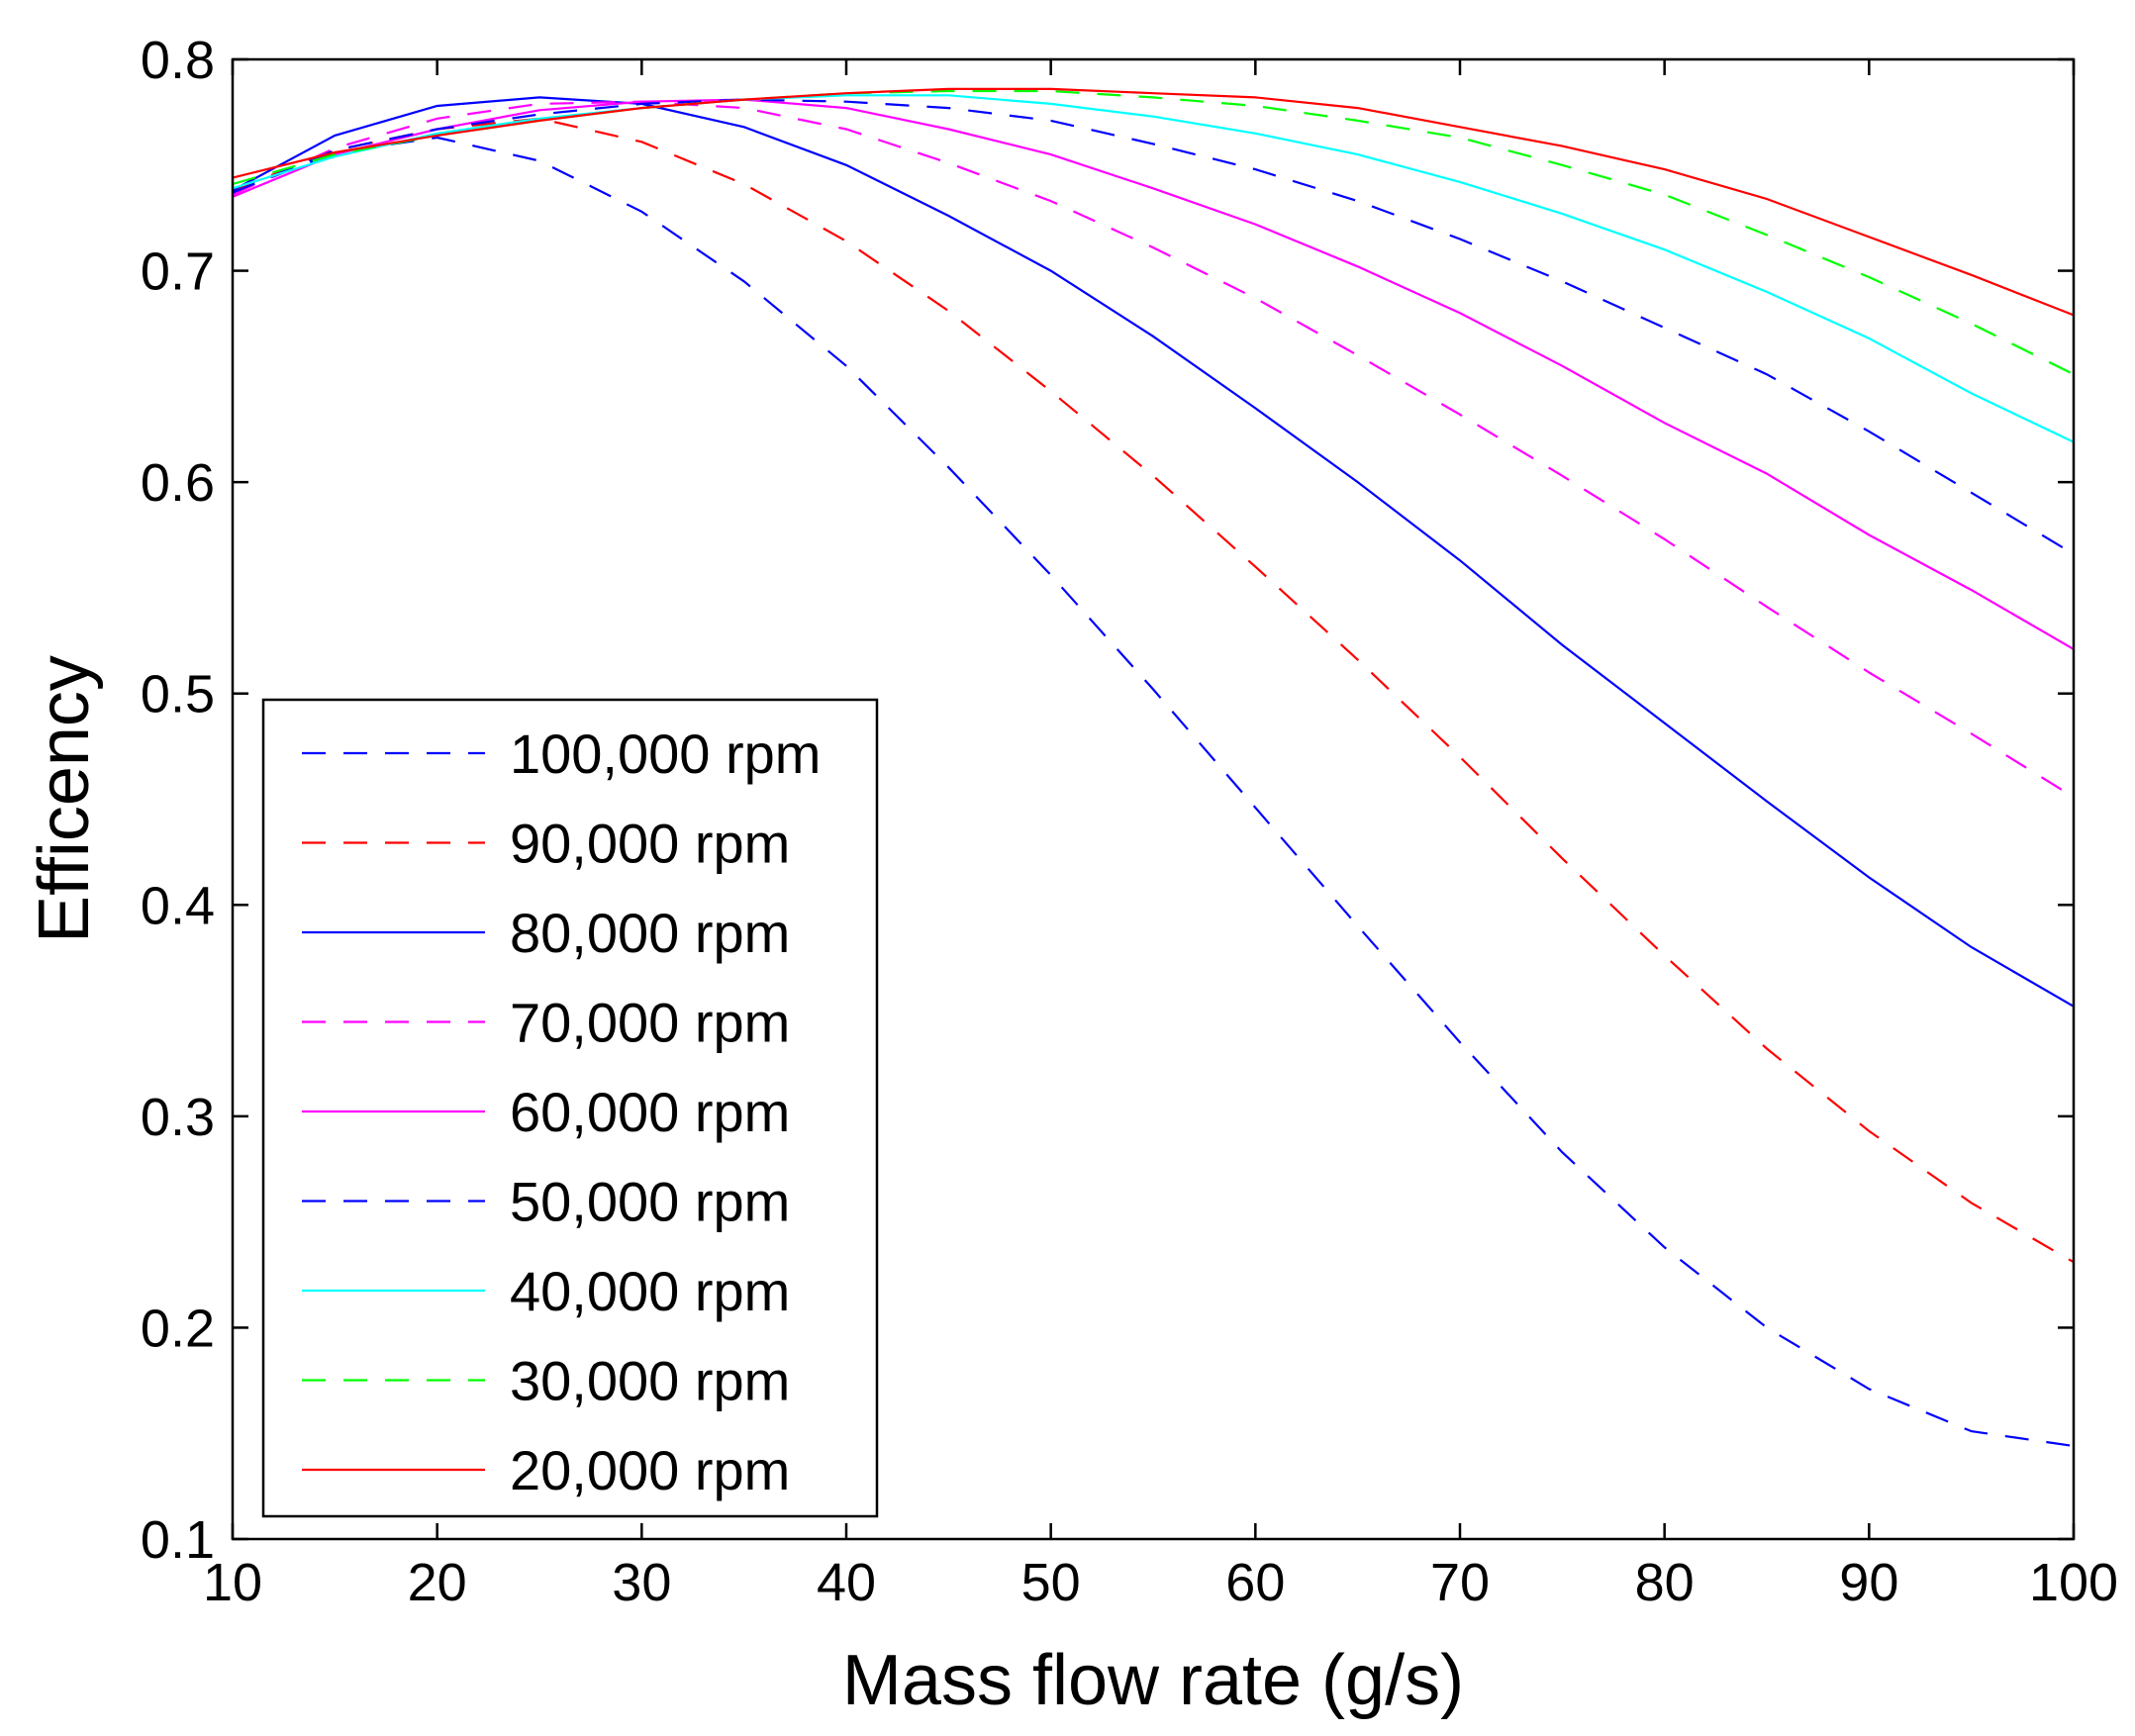 The height and width of the screenshot is (1736, 2135). What do you see at coordinates (178, 1328) in the screenshot?
I see `y-tick-label: 0.2` at bounding box center [178, 1328].